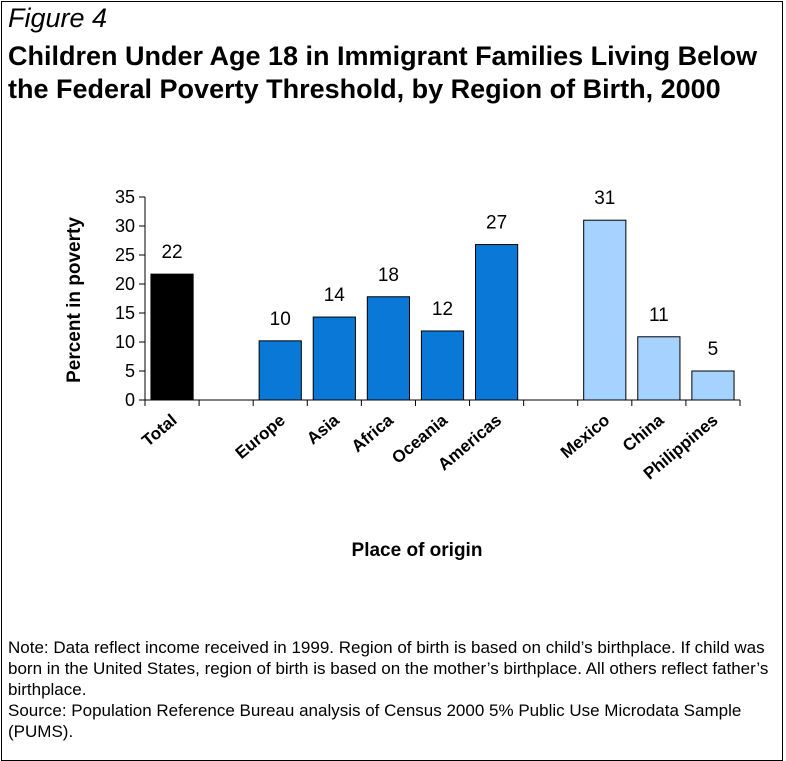 The width and height of the screenshot is (786, 761). I want to click on y-tick-label: 5, so click(130, 371).